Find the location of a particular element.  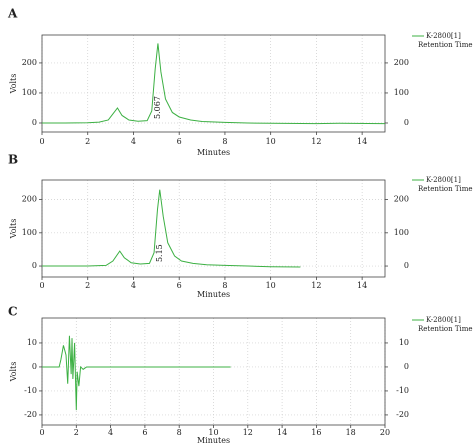

y-tick-label: -10 is located at coordinates (30, 390).